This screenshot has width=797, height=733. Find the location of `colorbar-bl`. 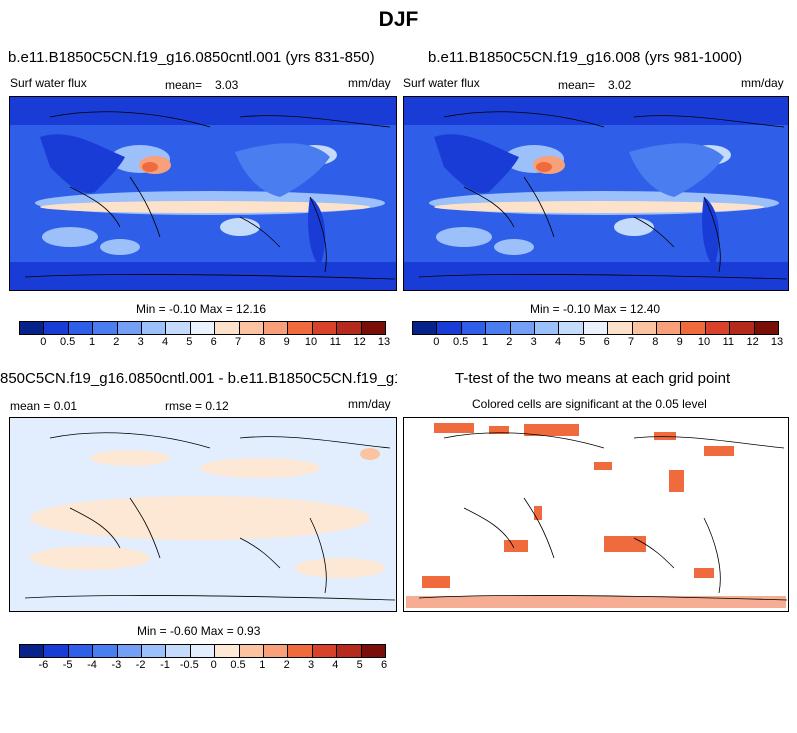

colorbar-bl is located at coordinates (202, 651).